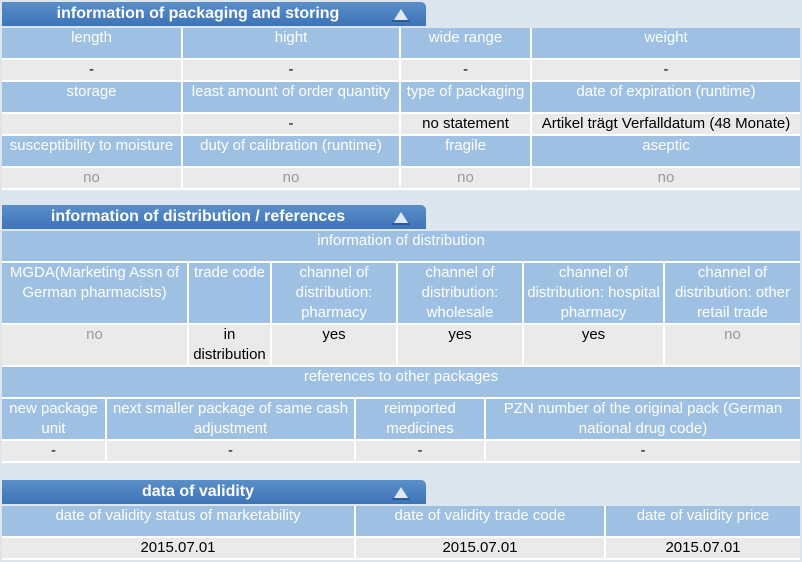  What do you see at coordinates (334, 294) in the screenshot?
I see `header-channel-pharmacy: channel of distribution: pharmacy` at bounding box center [334, 294].